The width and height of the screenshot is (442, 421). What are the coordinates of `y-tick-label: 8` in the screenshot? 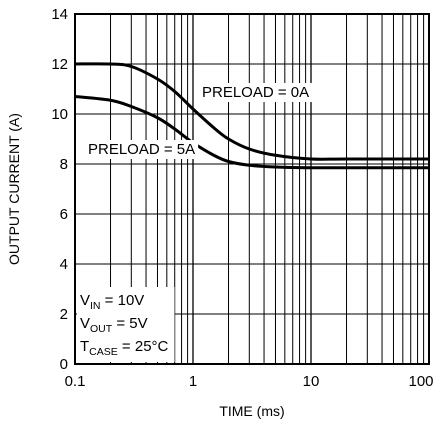 It's located at (64, 164).